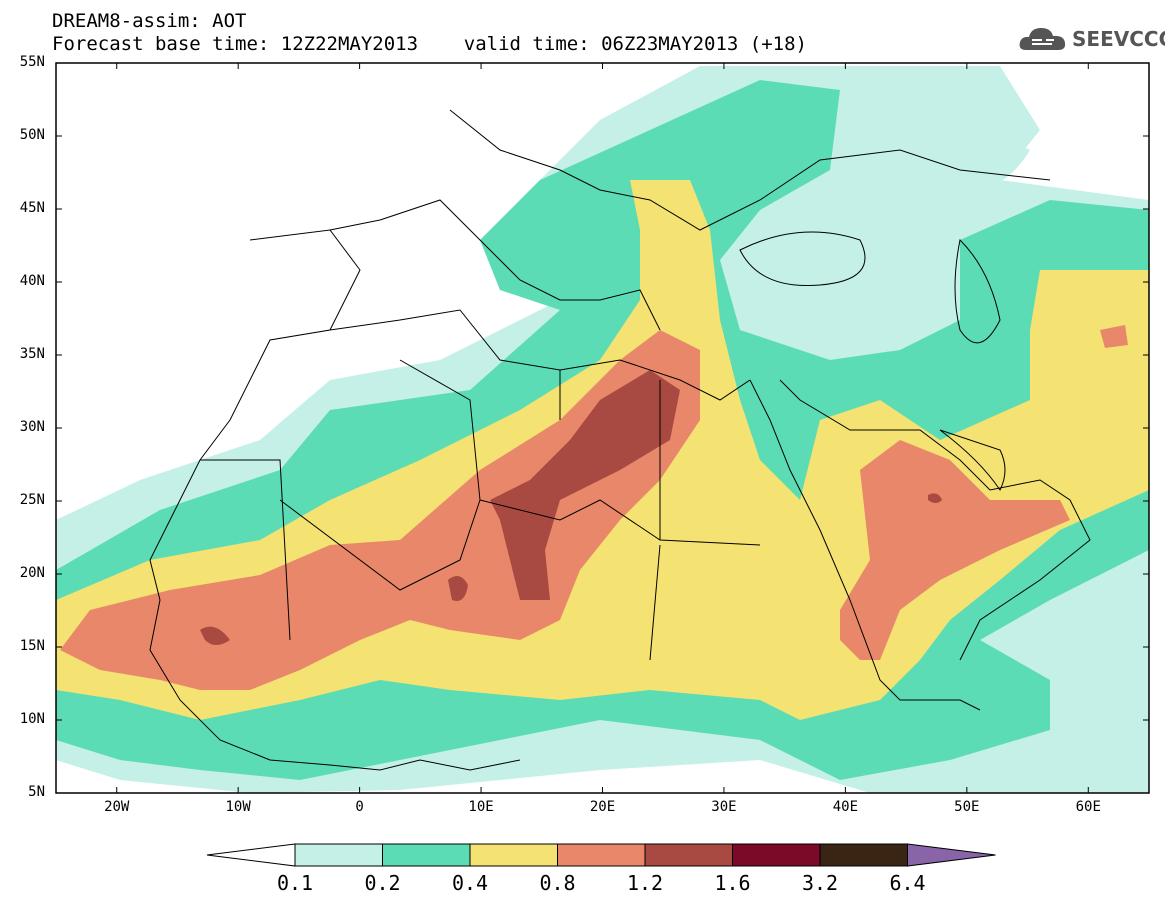 This screenshot has width=1165, height=905. What do you see at coordinates (1114, 336) in the screenshot?
I see `aot-band-0.8-iran` at bounding box center [1114, 336].